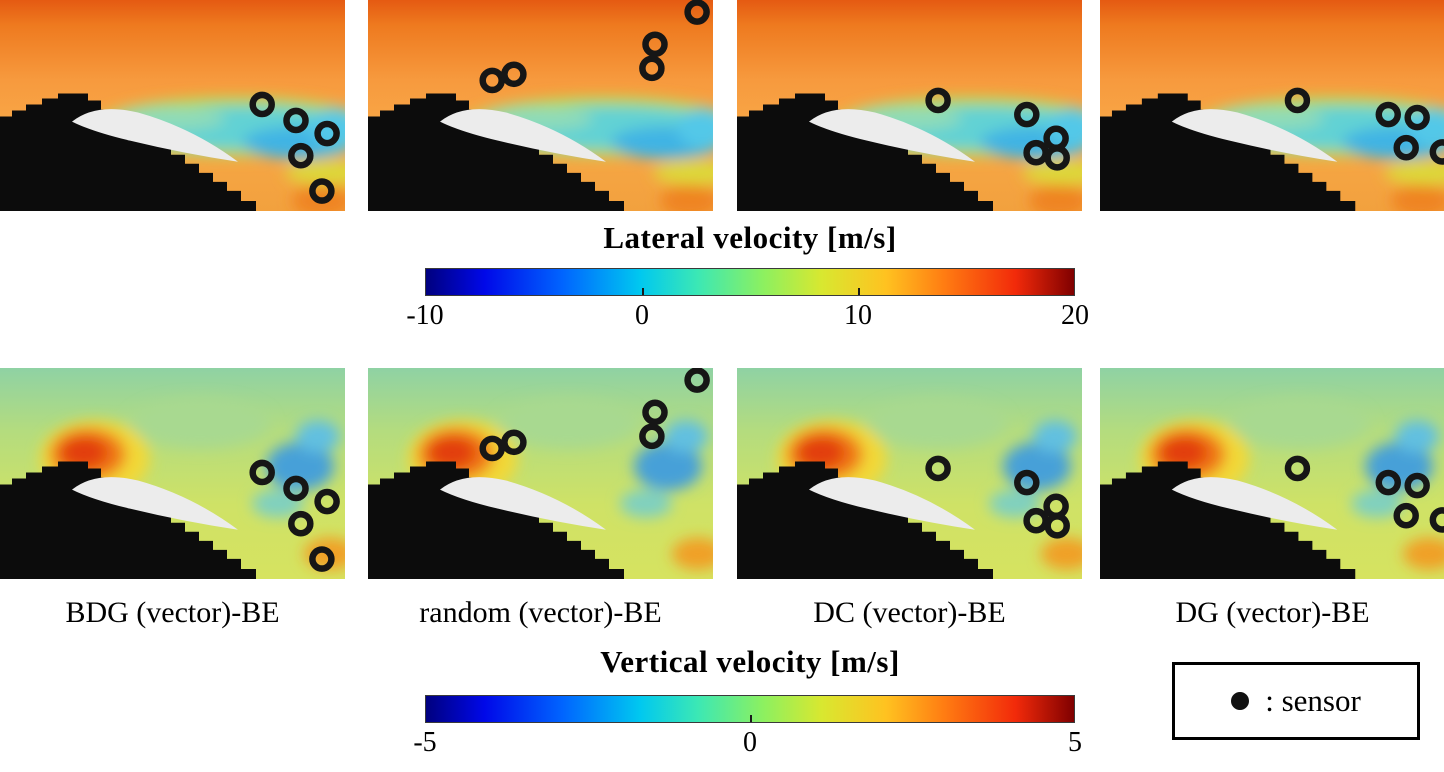 Image resolution: width=1444 pixels, height=772 pixels. I want to click on sensor-legend: : sensor, so click(1296, 701).